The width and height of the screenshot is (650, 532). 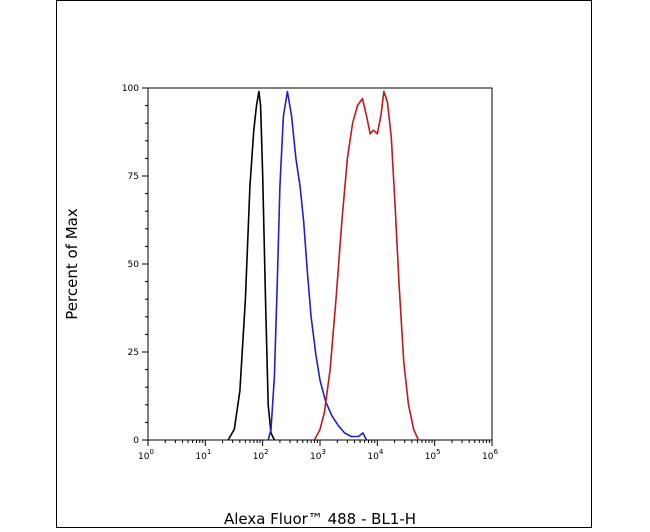 I want to click on y-tick-label: 100, so click(x=130, y=89).